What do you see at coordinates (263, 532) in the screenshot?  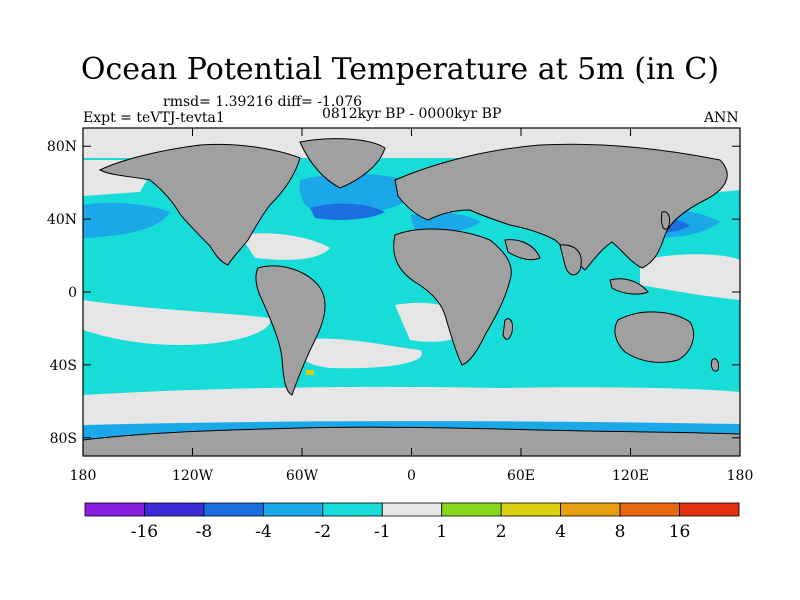 I see `colorbar-label: -4` at bounding box center [263, 532].